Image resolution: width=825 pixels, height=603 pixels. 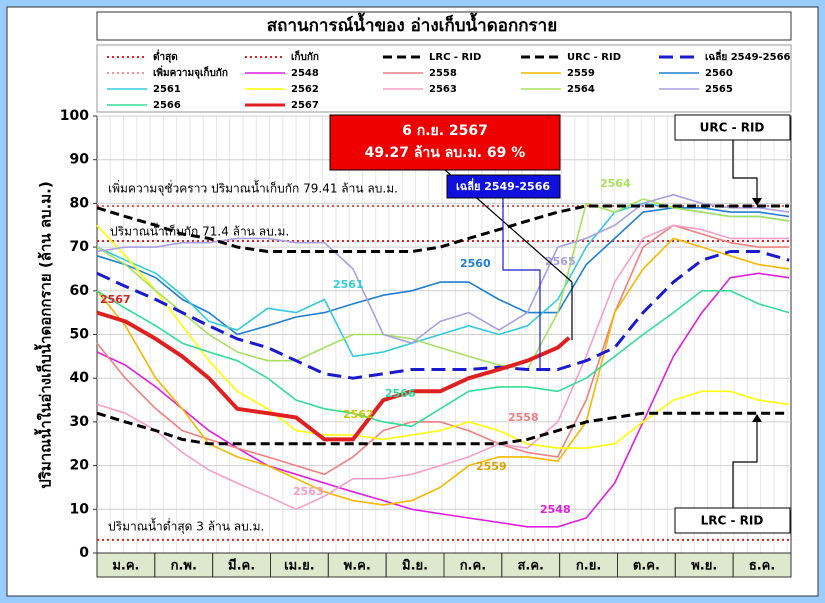 What do you see at coordinates (588, 566) in the screenshot?
I see `x-tick-label: ก.ย.` at bounding box center [588, 566].